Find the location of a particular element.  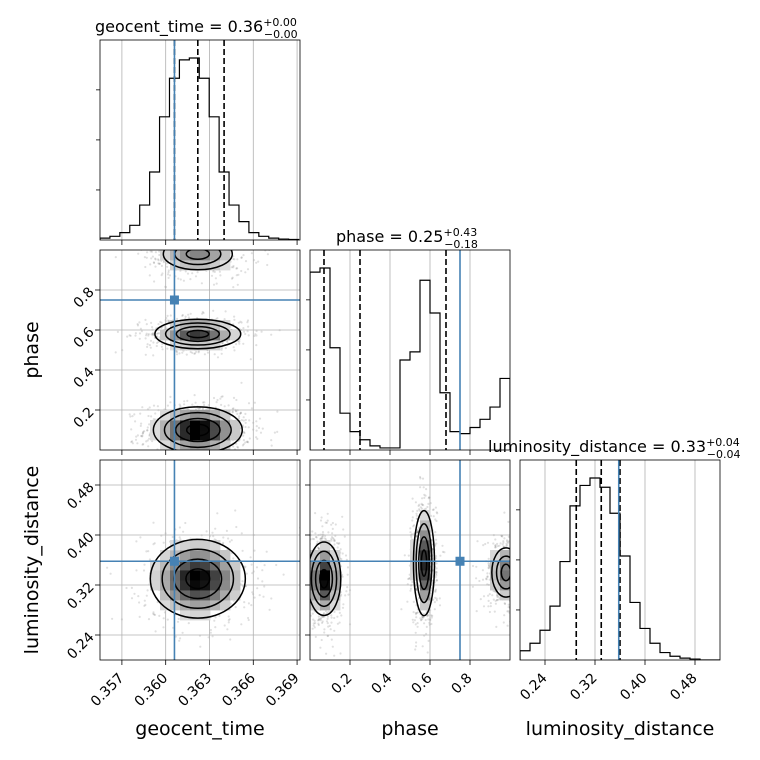

title-plus: +0.00 is located at coordinates (280, 22).